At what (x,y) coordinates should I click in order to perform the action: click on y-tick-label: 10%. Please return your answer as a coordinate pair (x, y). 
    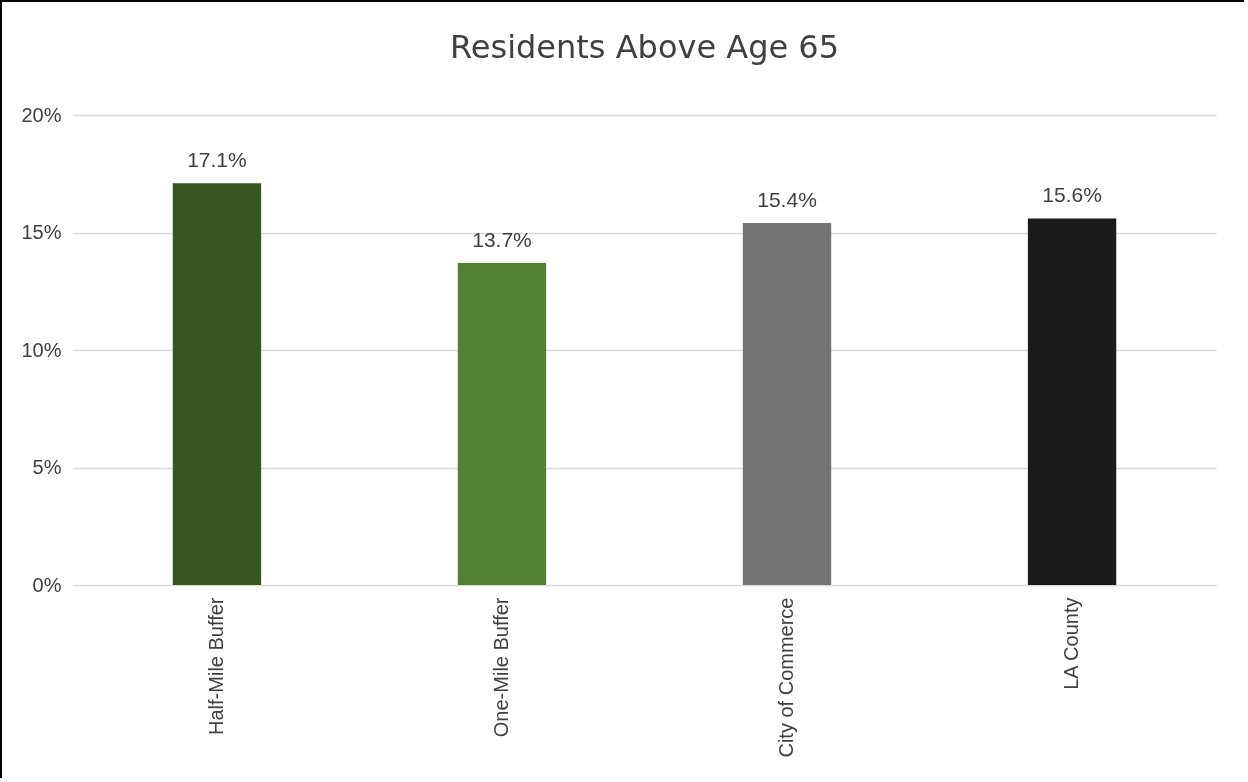
    Looking at the image, I should click on (41, 349).